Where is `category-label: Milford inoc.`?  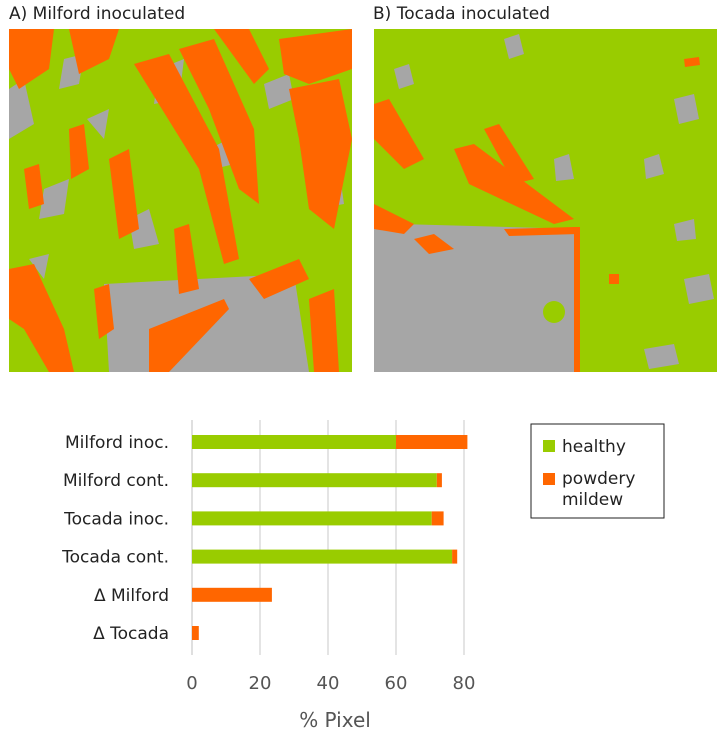 category-label: Milford inoc. is located at coordinates (117, 443).